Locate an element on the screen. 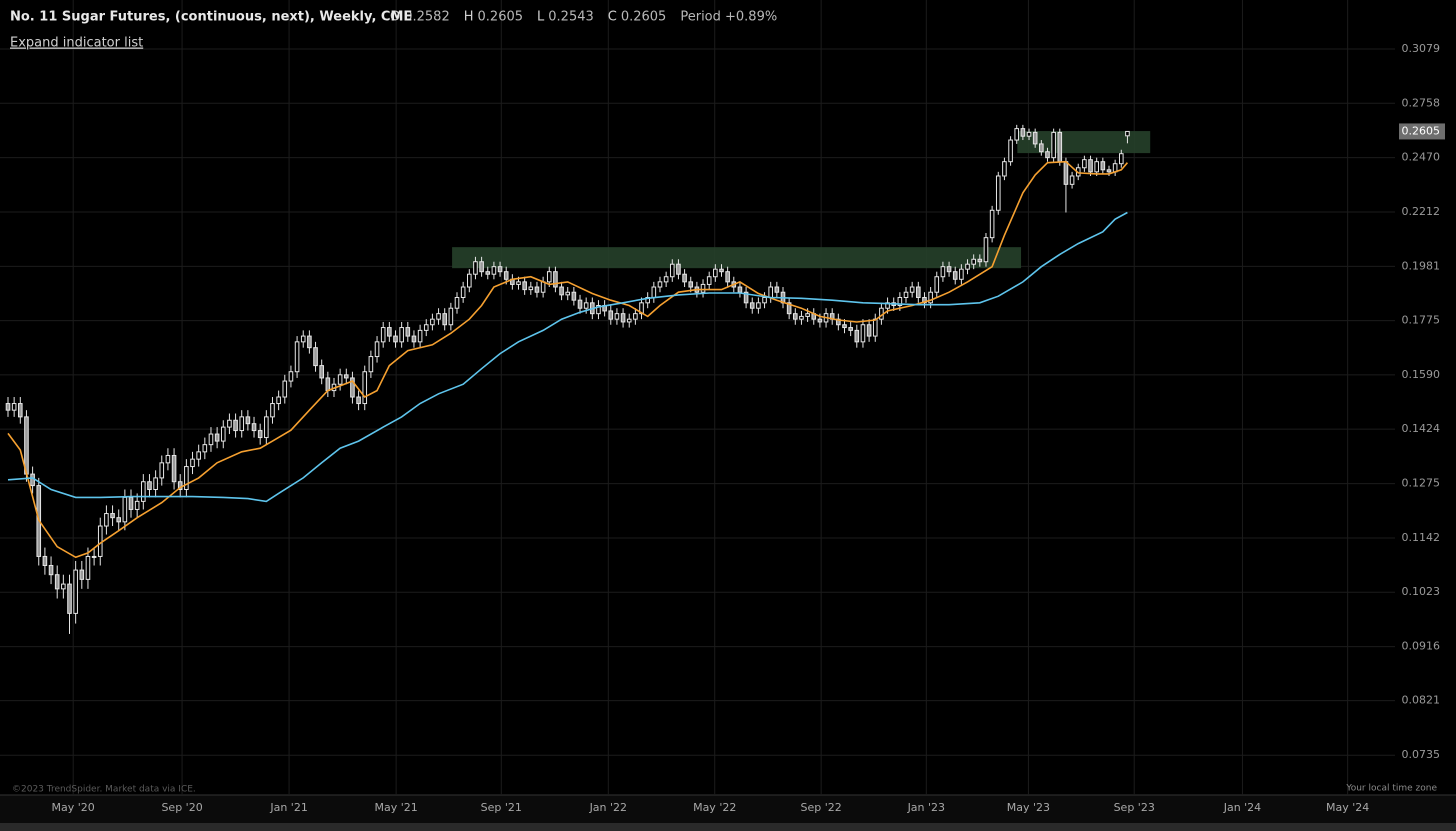  ohlc-label: C is located at coordinates (612, 17).